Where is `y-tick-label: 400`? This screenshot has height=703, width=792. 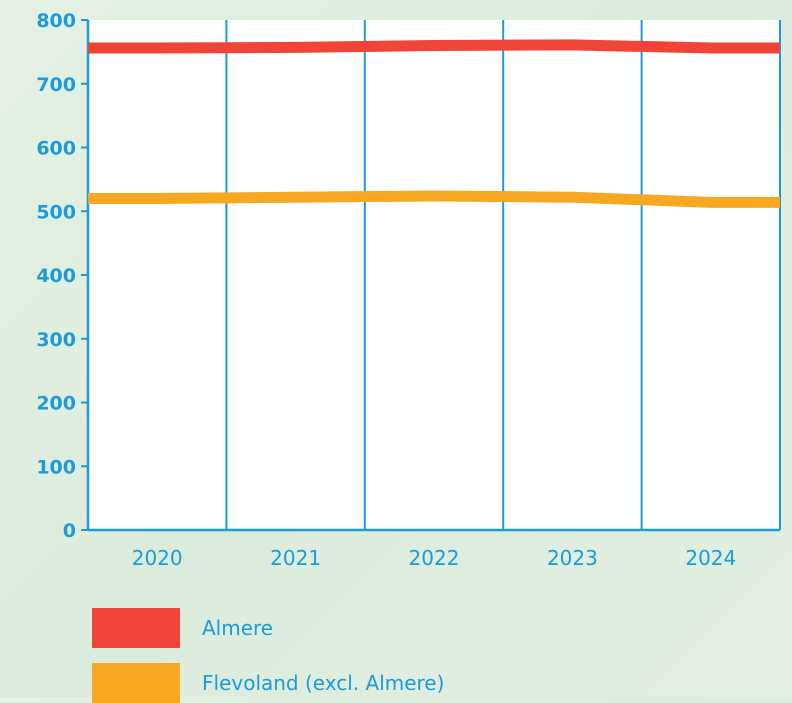 y-tick-label: 400 is located at coordinates (56, 276).